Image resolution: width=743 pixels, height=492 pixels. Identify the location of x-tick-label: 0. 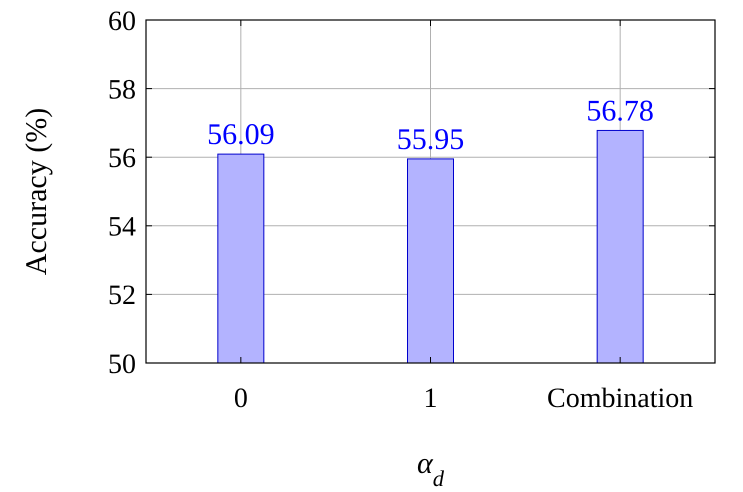
(241, 398).